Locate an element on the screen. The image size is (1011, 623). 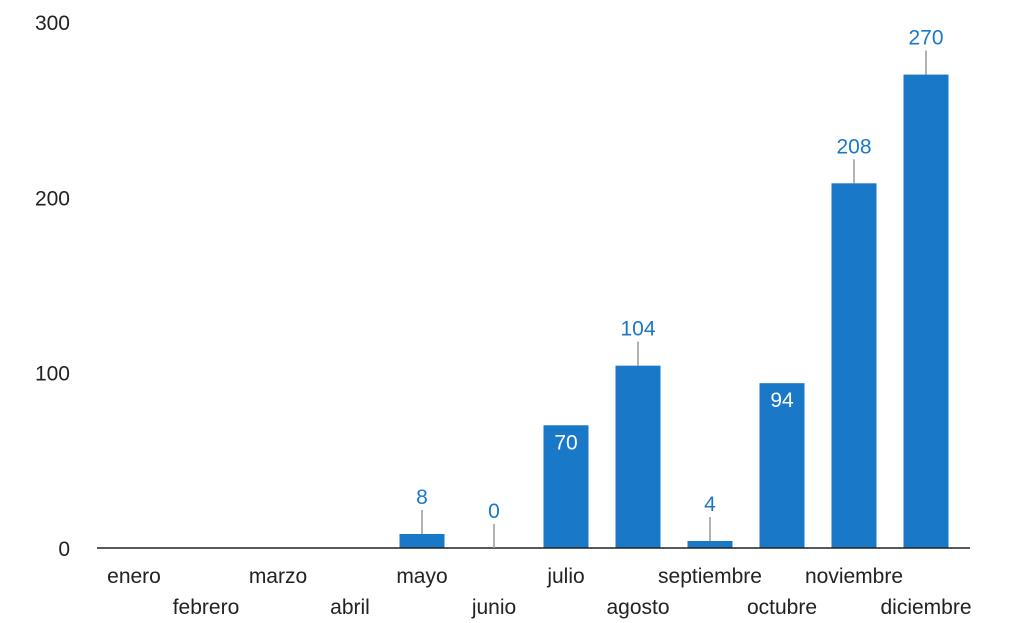
data-label: 94 is located at coordinates (782, 400).